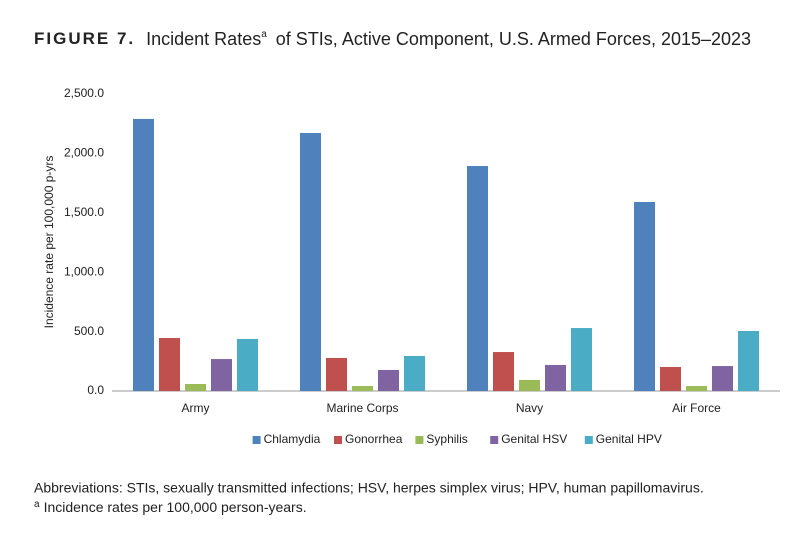 This screenshot has width=800, height=555. I want to click on y-tick-label: 500.0, so click(89, 331).